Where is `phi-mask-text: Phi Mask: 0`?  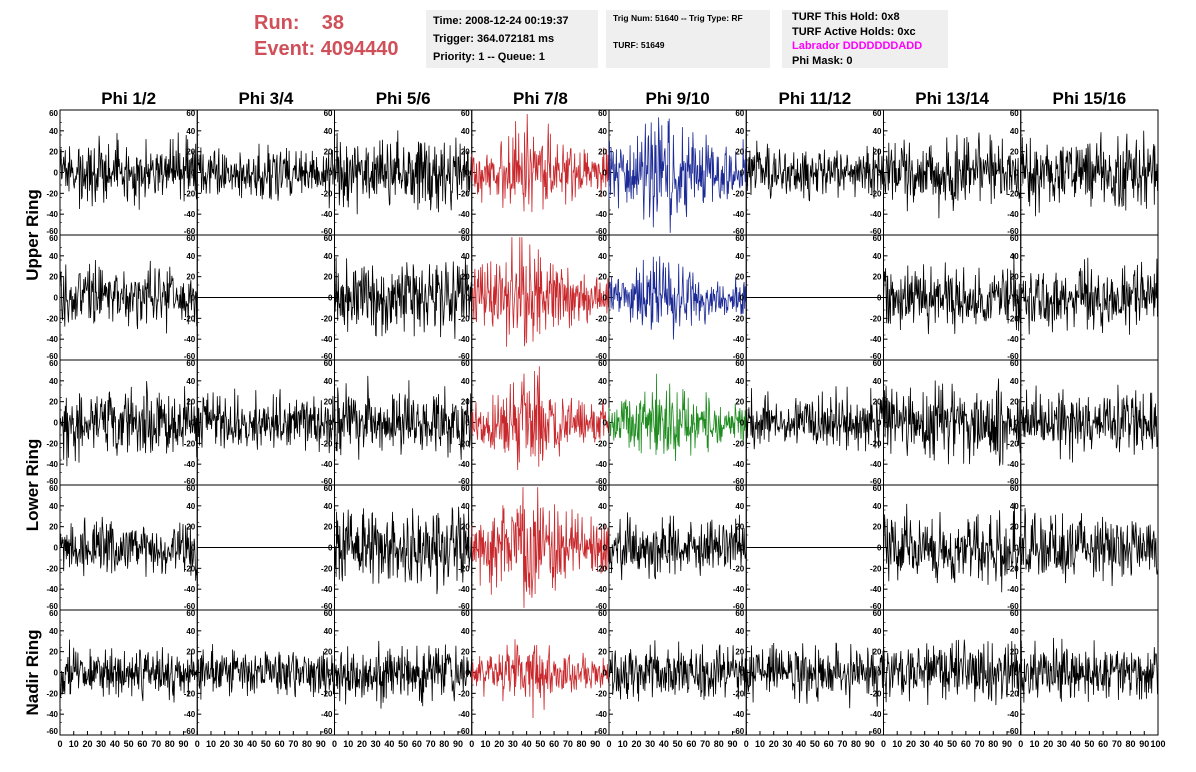 phi-mask-text: Phi Mask: 0 is located at coordinates (822, 60).